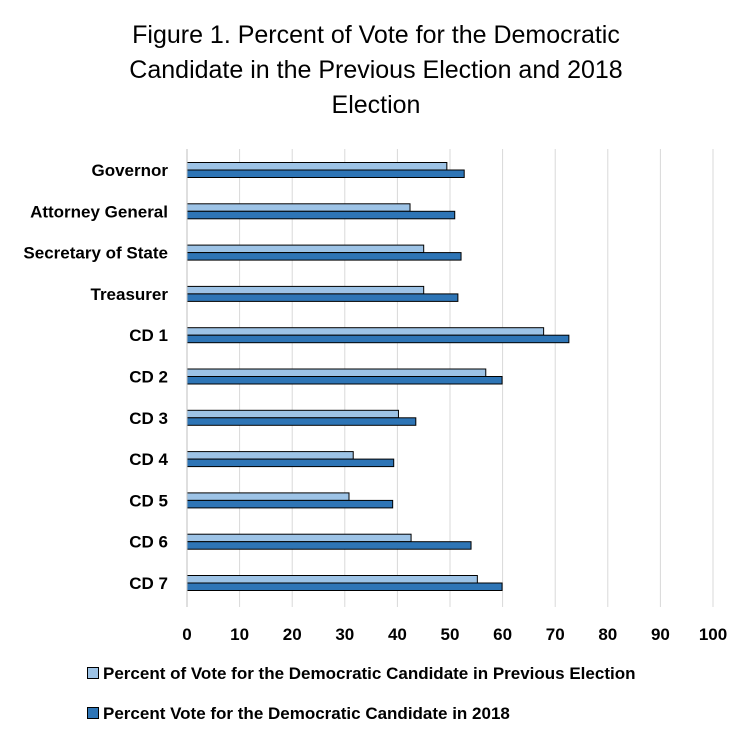  What do you see at coordinates (93, 672) in the screenshot?
I see `legend-swatch-previous` at bounding box center [93, 672].